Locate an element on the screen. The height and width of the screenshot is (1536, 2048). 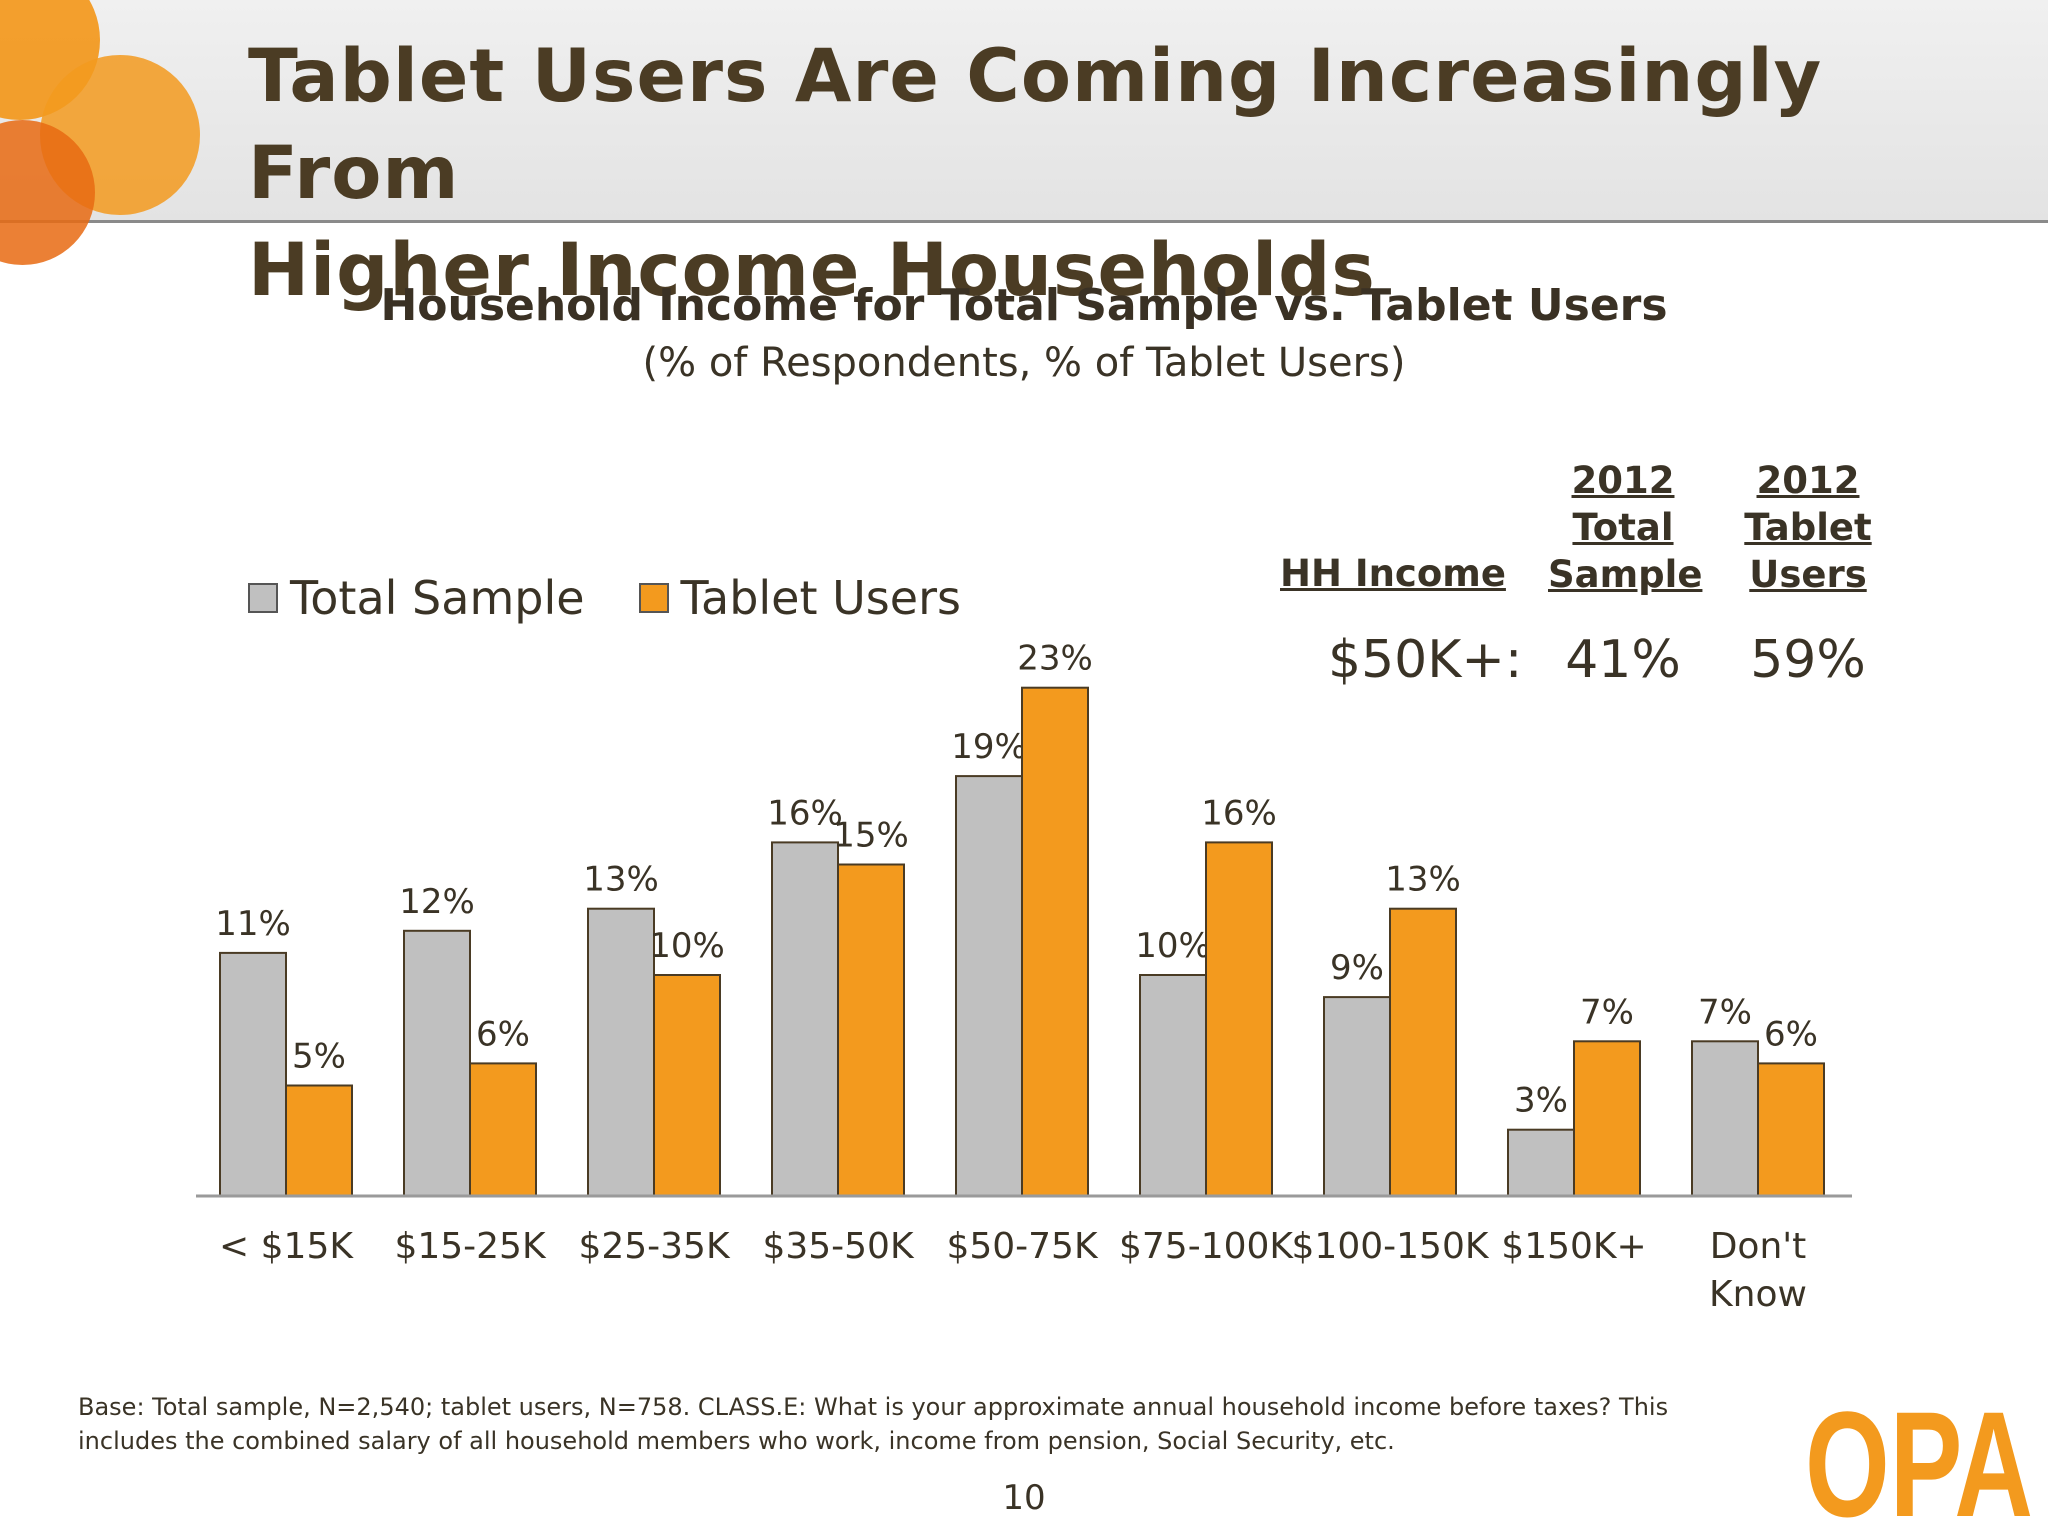
chart-legend: Total Sample Tablet Users is located at coordinates (631, 598).